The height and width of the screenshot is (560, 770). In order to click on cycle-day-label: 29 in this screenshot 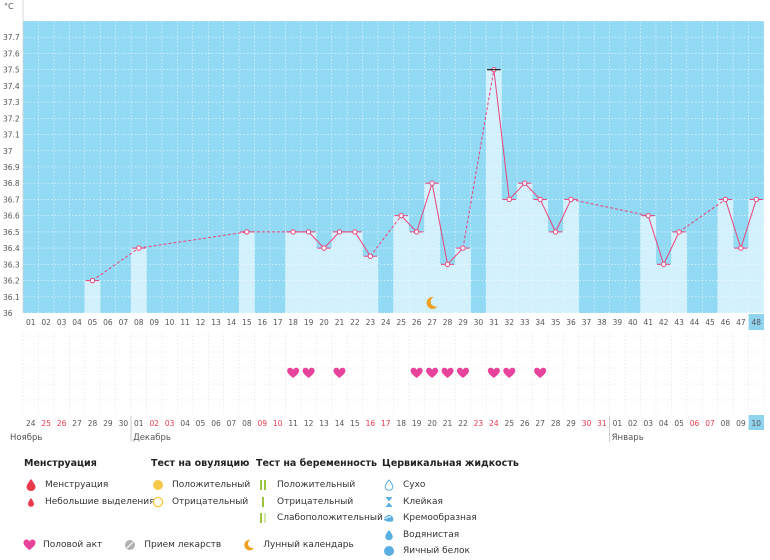, I will do `click(463, 322)`.